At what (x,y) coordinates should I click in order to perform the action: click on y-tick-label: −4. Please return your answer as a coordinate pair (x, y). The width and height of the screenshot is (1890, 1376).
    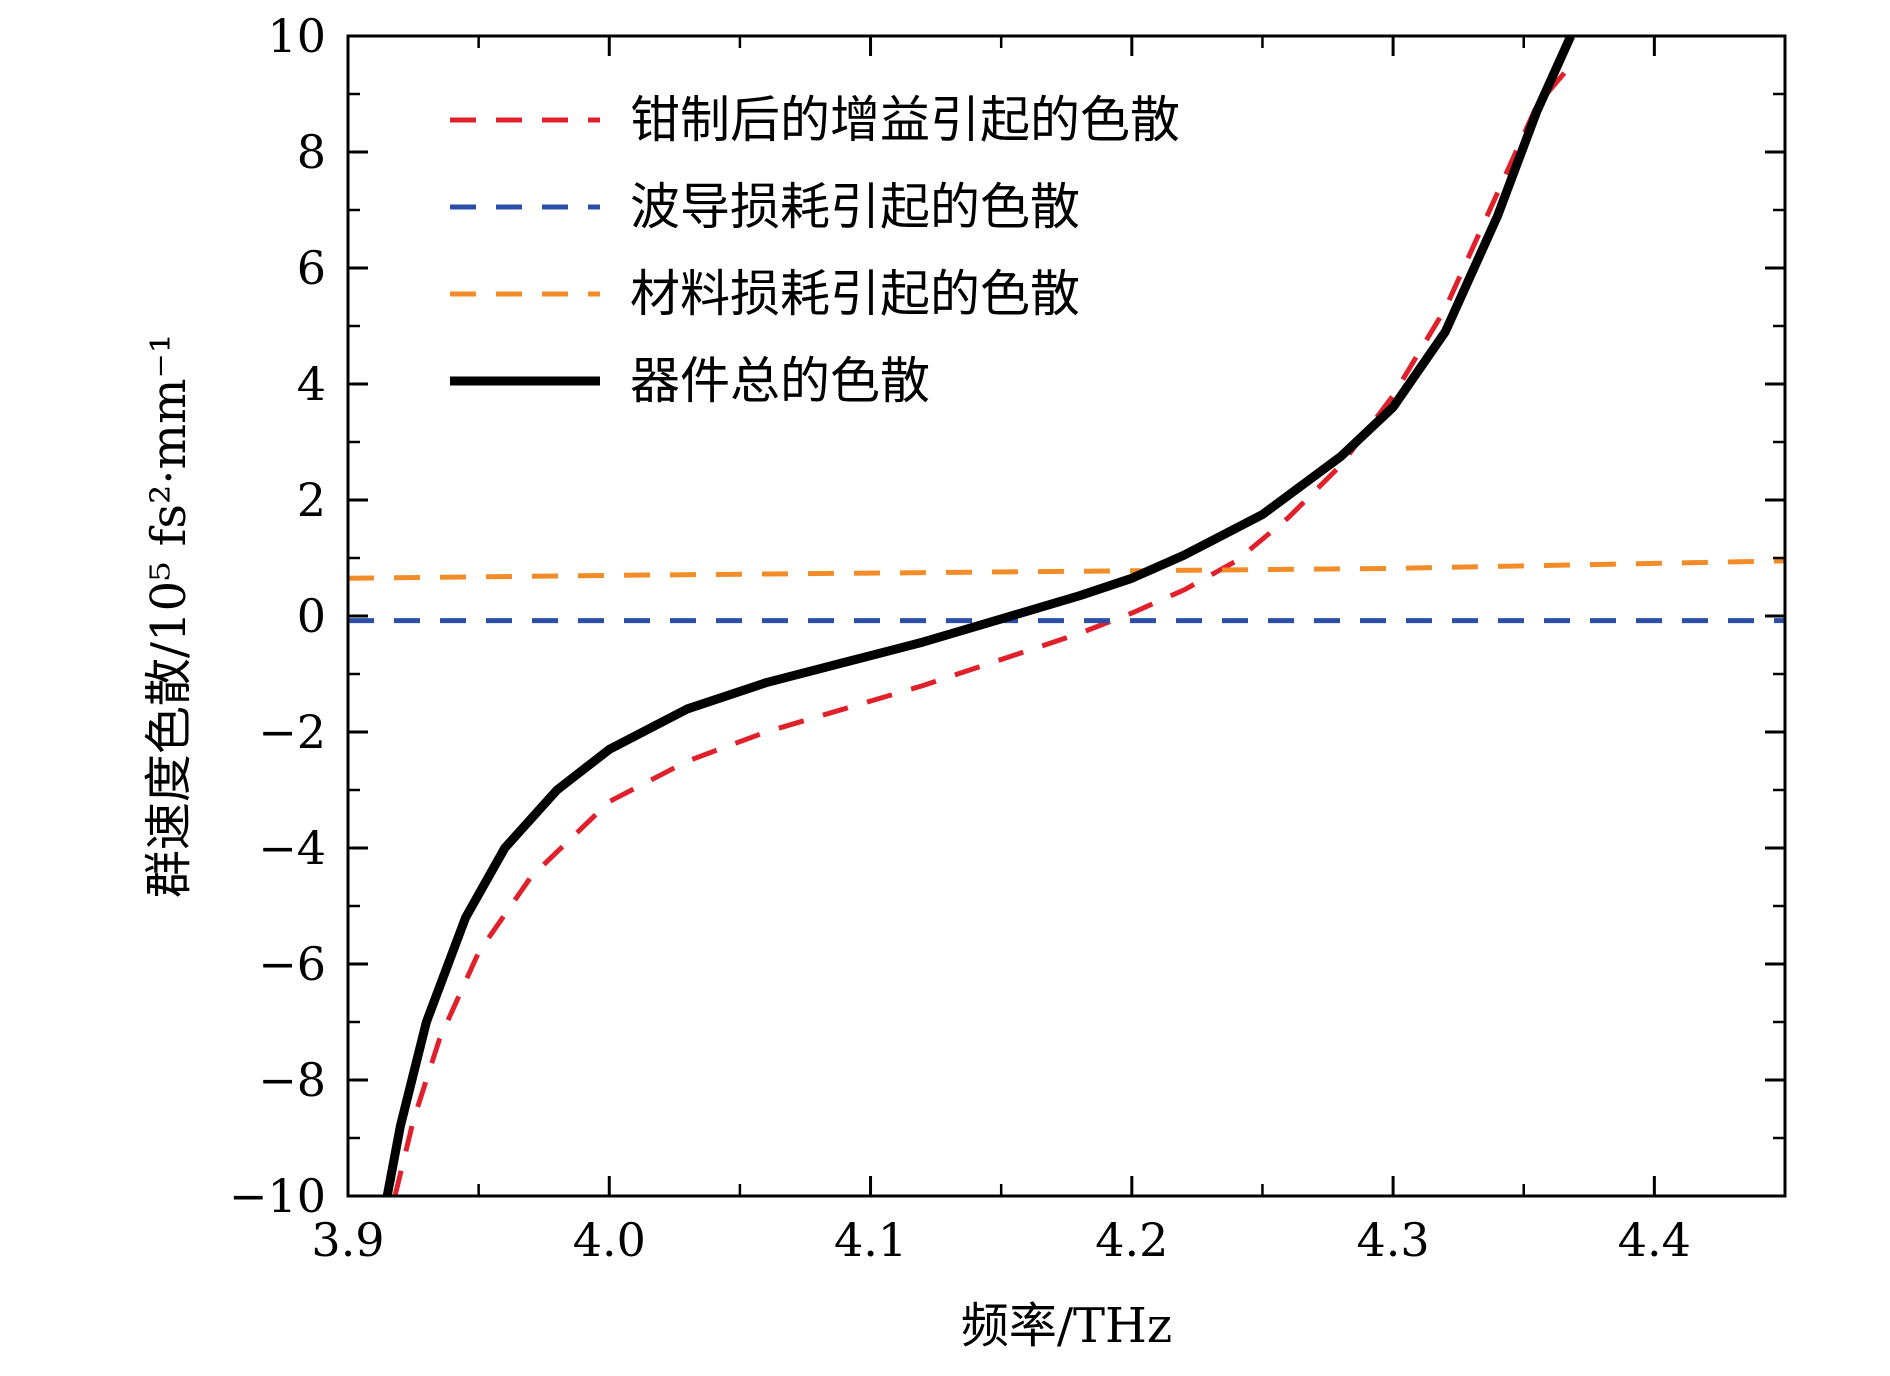
    Looking at the image, I should click on (292, 848).